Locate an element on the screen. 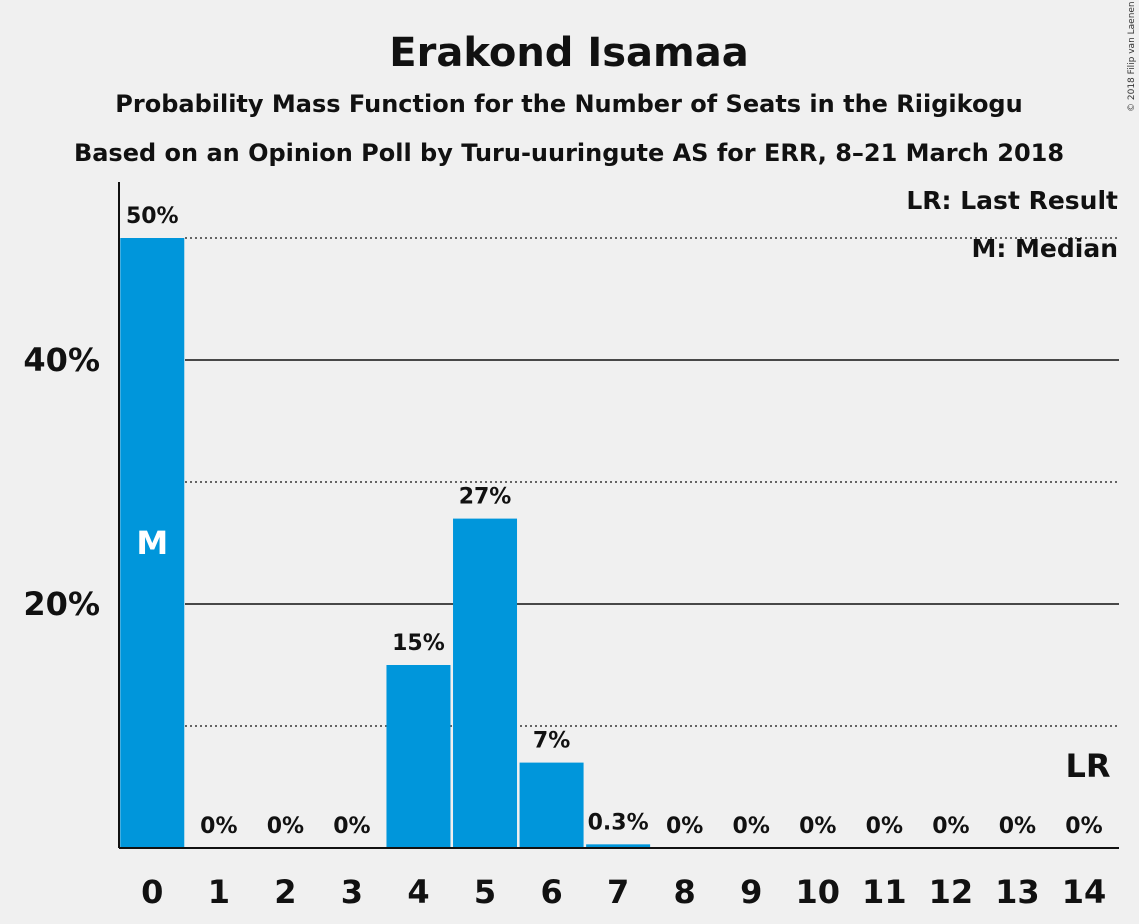 This screenshot has height=924, width=1139. data-label-5: 27% is located at coordinates (485, 497).